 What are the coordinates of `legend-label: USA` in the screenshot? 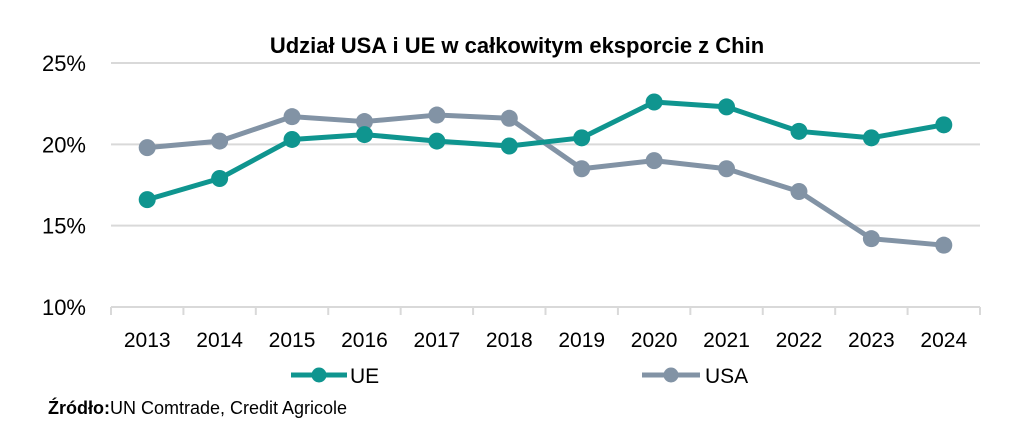 It's located at (726, 376).